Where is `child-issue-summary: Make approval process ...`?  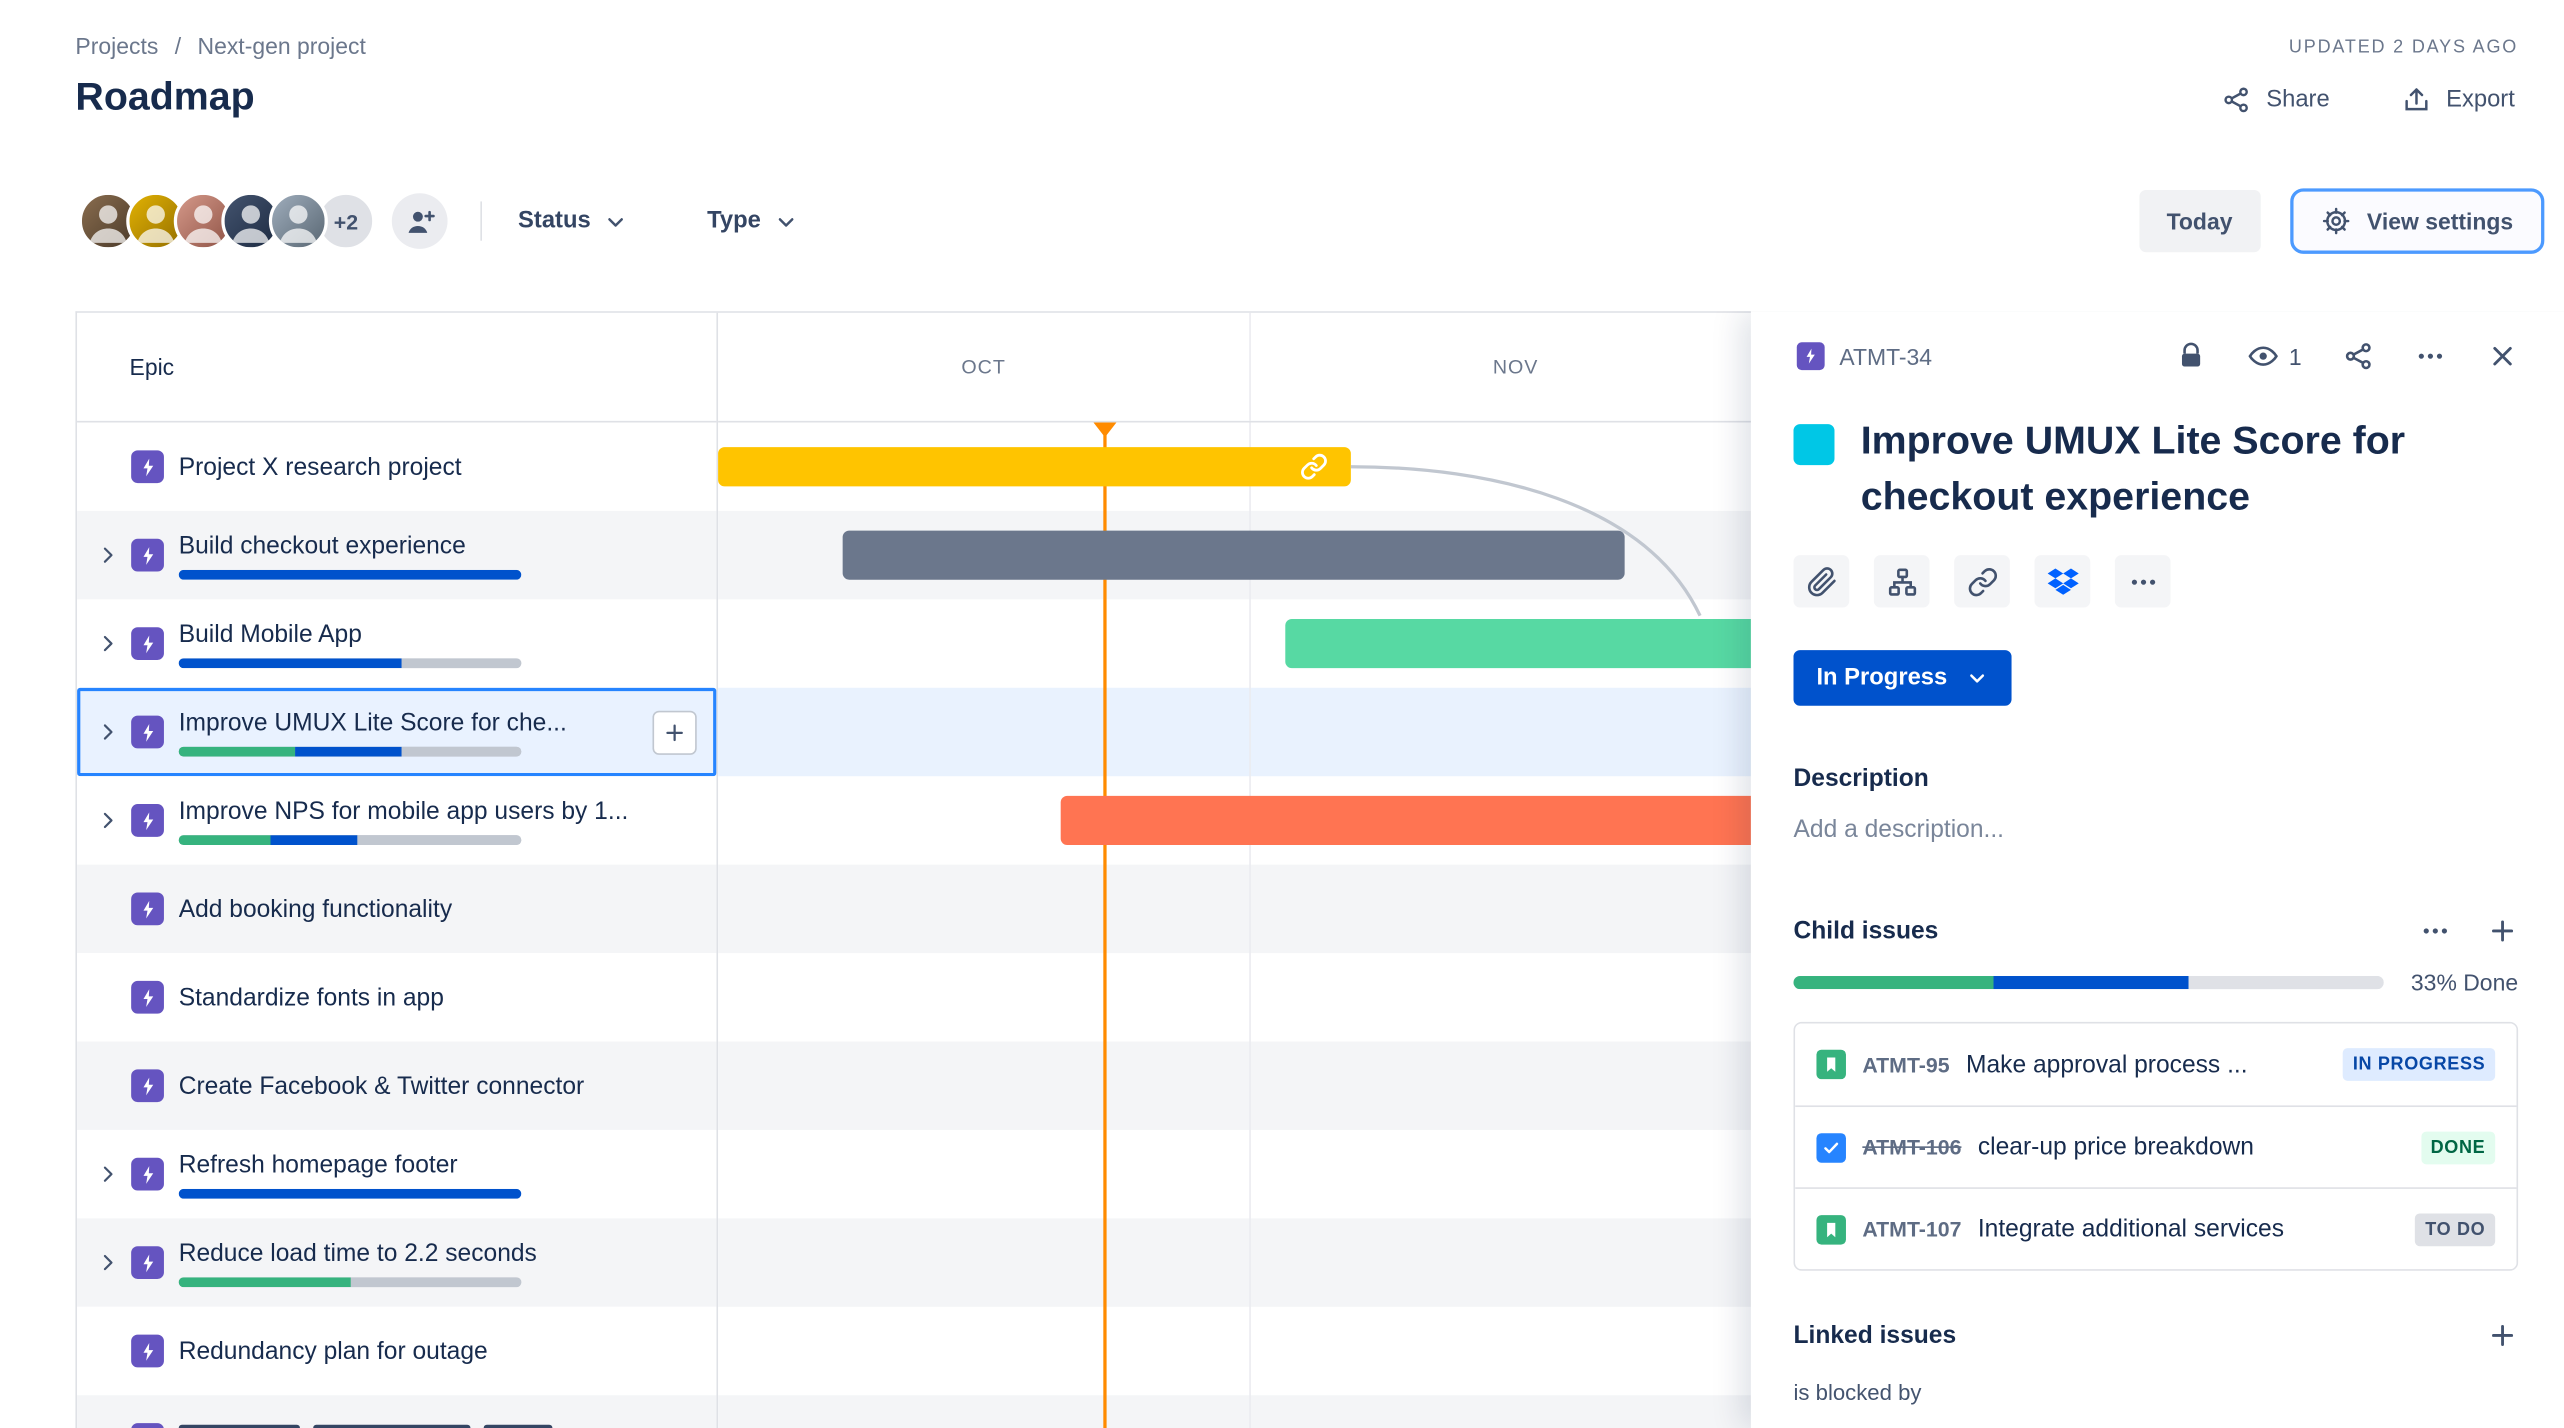
child-issue-summary: Make approval process ... is located at coordinates (2106, 1064).